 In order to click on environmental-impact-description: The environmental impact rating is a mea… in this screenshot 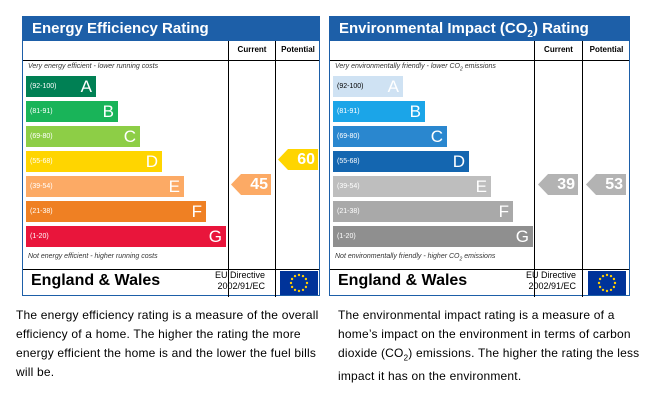, I will do `click(489, 346)`.